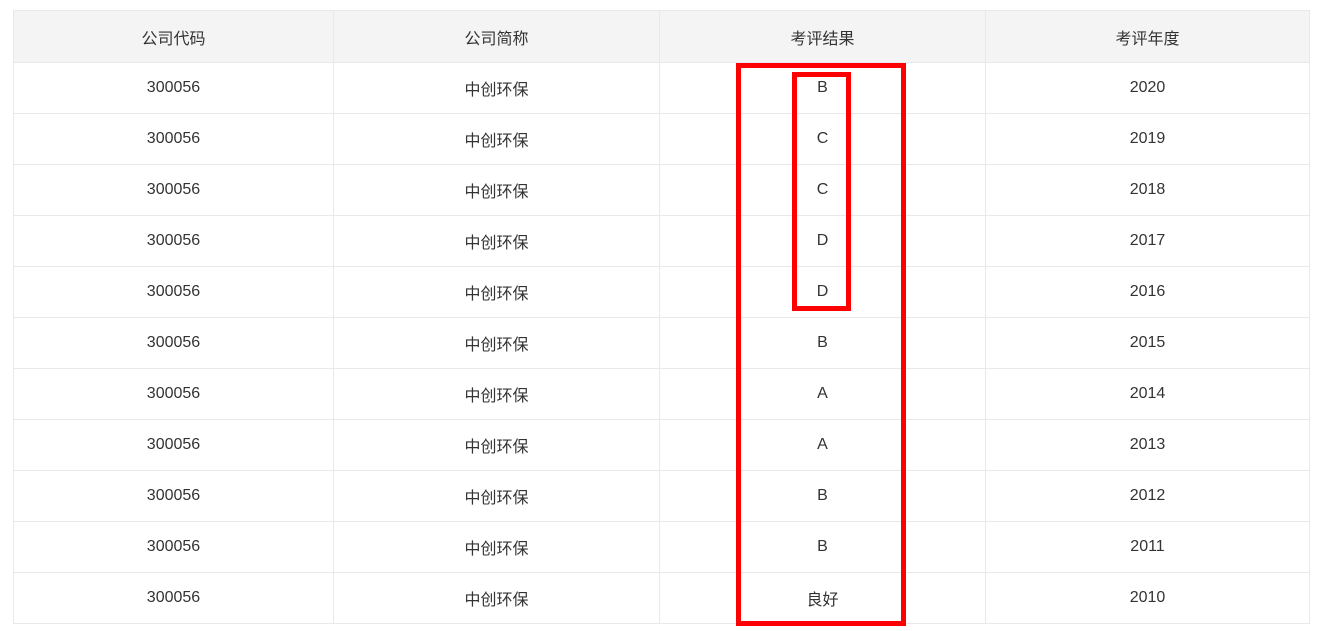  I want to click on cell-eval-year: 2012, so click(1147, 496).